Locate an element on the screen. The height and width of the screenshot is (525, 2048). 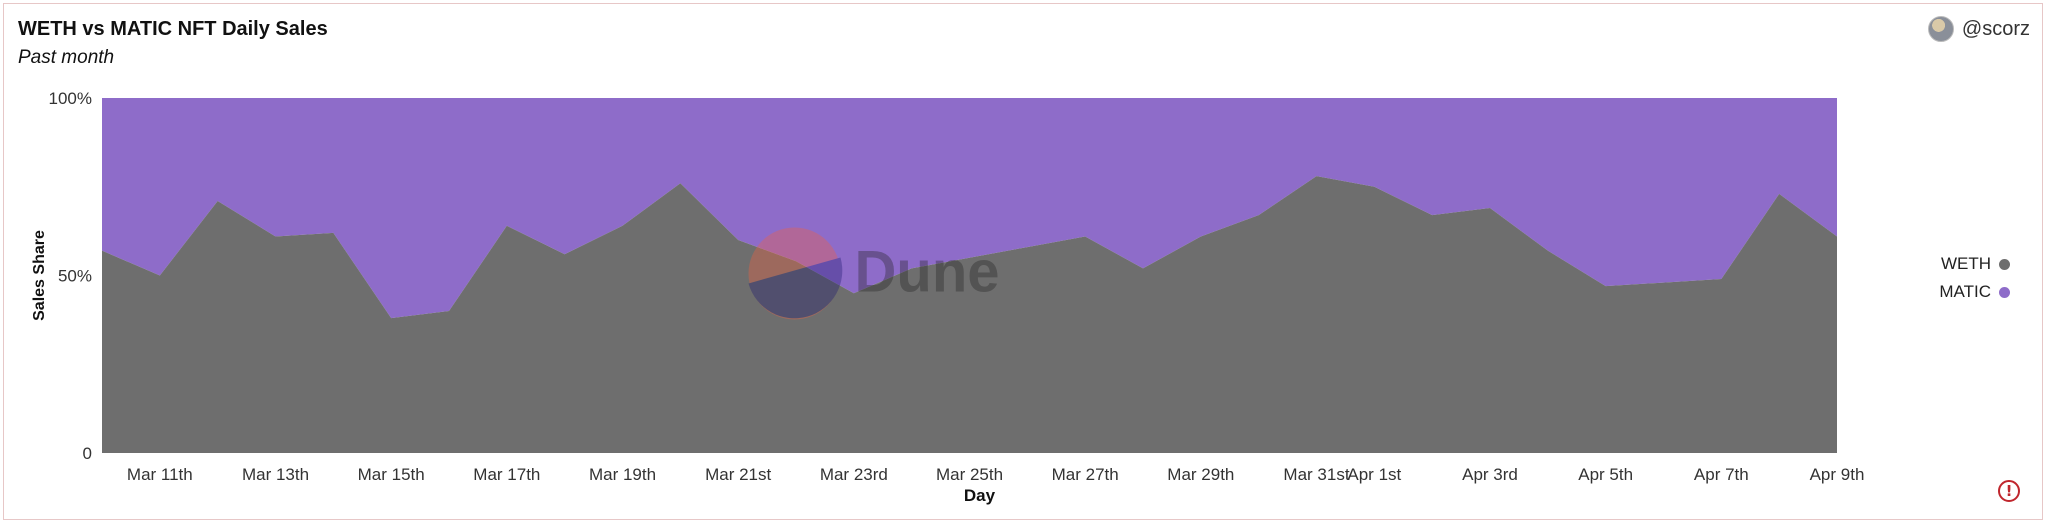
x-tick-label: Mar 13th is located at coordinates (275, 474).